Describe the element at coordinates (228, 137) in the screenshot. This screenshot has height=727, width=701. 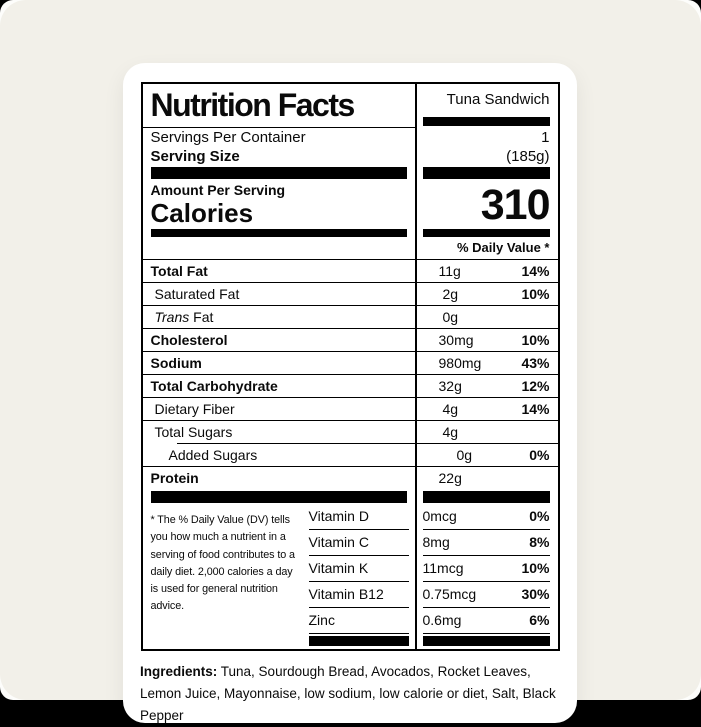
I see `servings-label: Servings Per Container` at that location.